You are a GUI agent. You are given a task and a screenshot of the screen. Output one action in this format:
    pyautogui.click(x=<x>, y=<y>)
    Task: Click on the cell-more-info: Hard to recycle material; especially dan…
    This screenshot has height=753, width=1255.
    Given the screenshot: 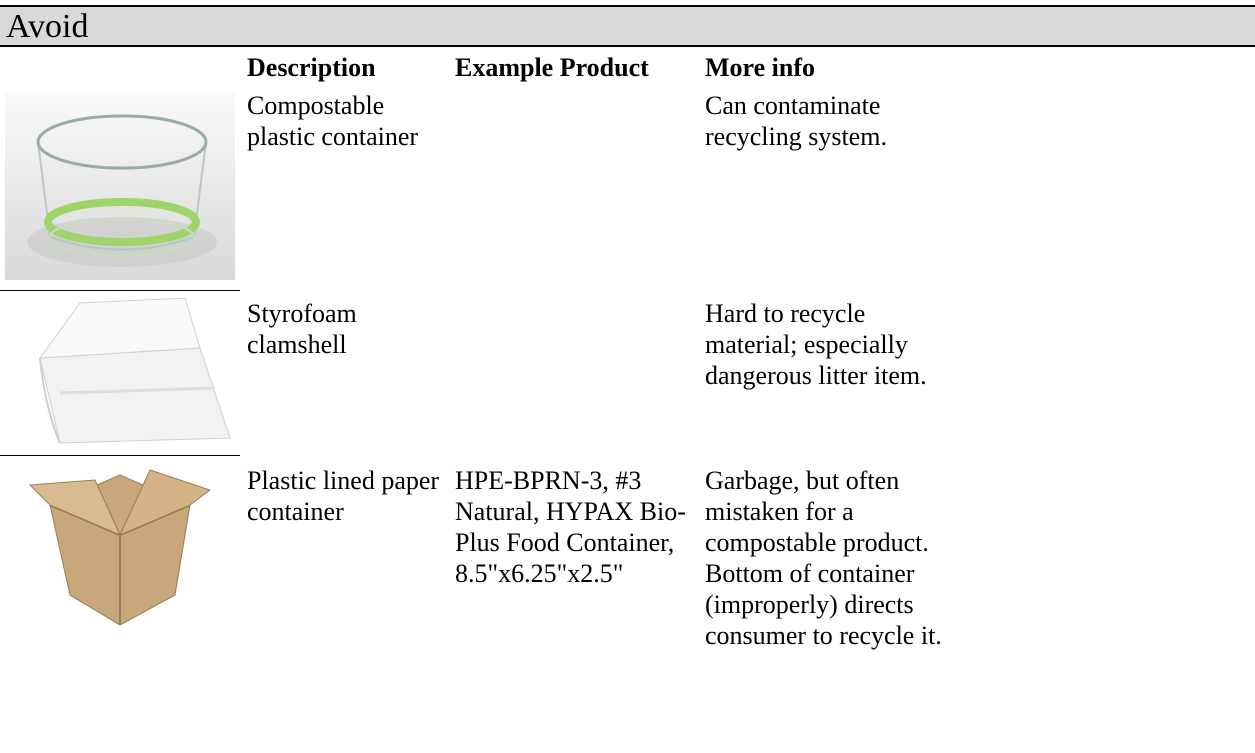 What is the action you would take?
    pyautogui.click(x=816, y=344)
    